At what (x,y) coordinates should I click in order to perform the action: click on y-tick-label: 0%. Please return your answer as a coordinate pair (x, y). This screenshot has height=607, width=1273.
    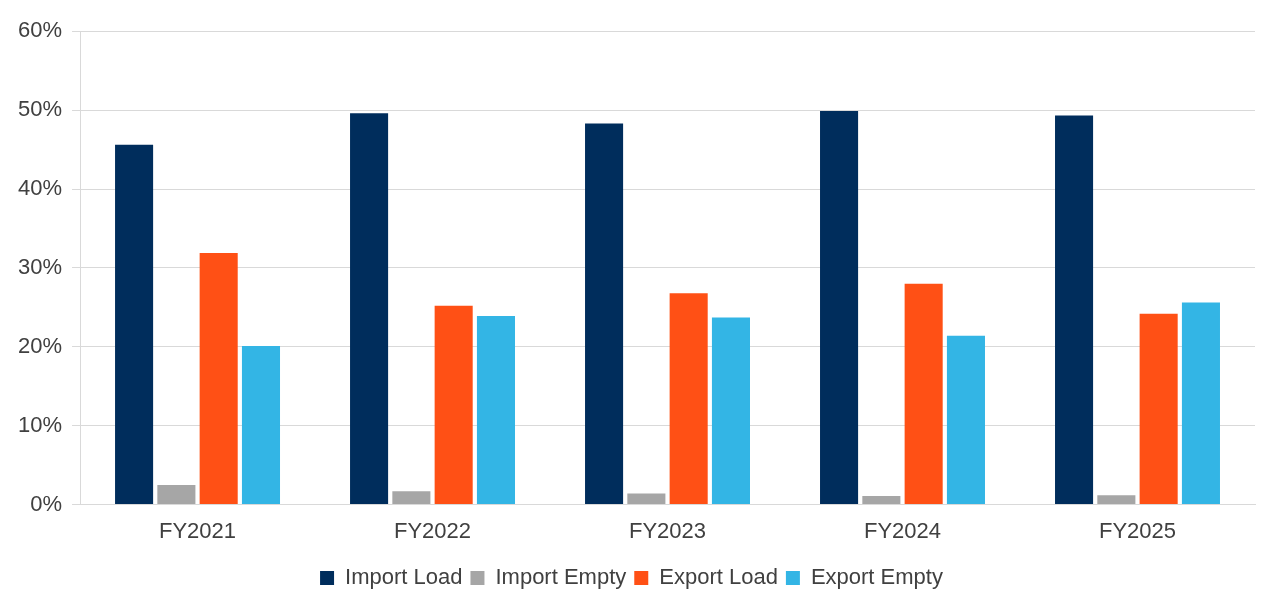
    Looking at the image, I should click on (46, 503).